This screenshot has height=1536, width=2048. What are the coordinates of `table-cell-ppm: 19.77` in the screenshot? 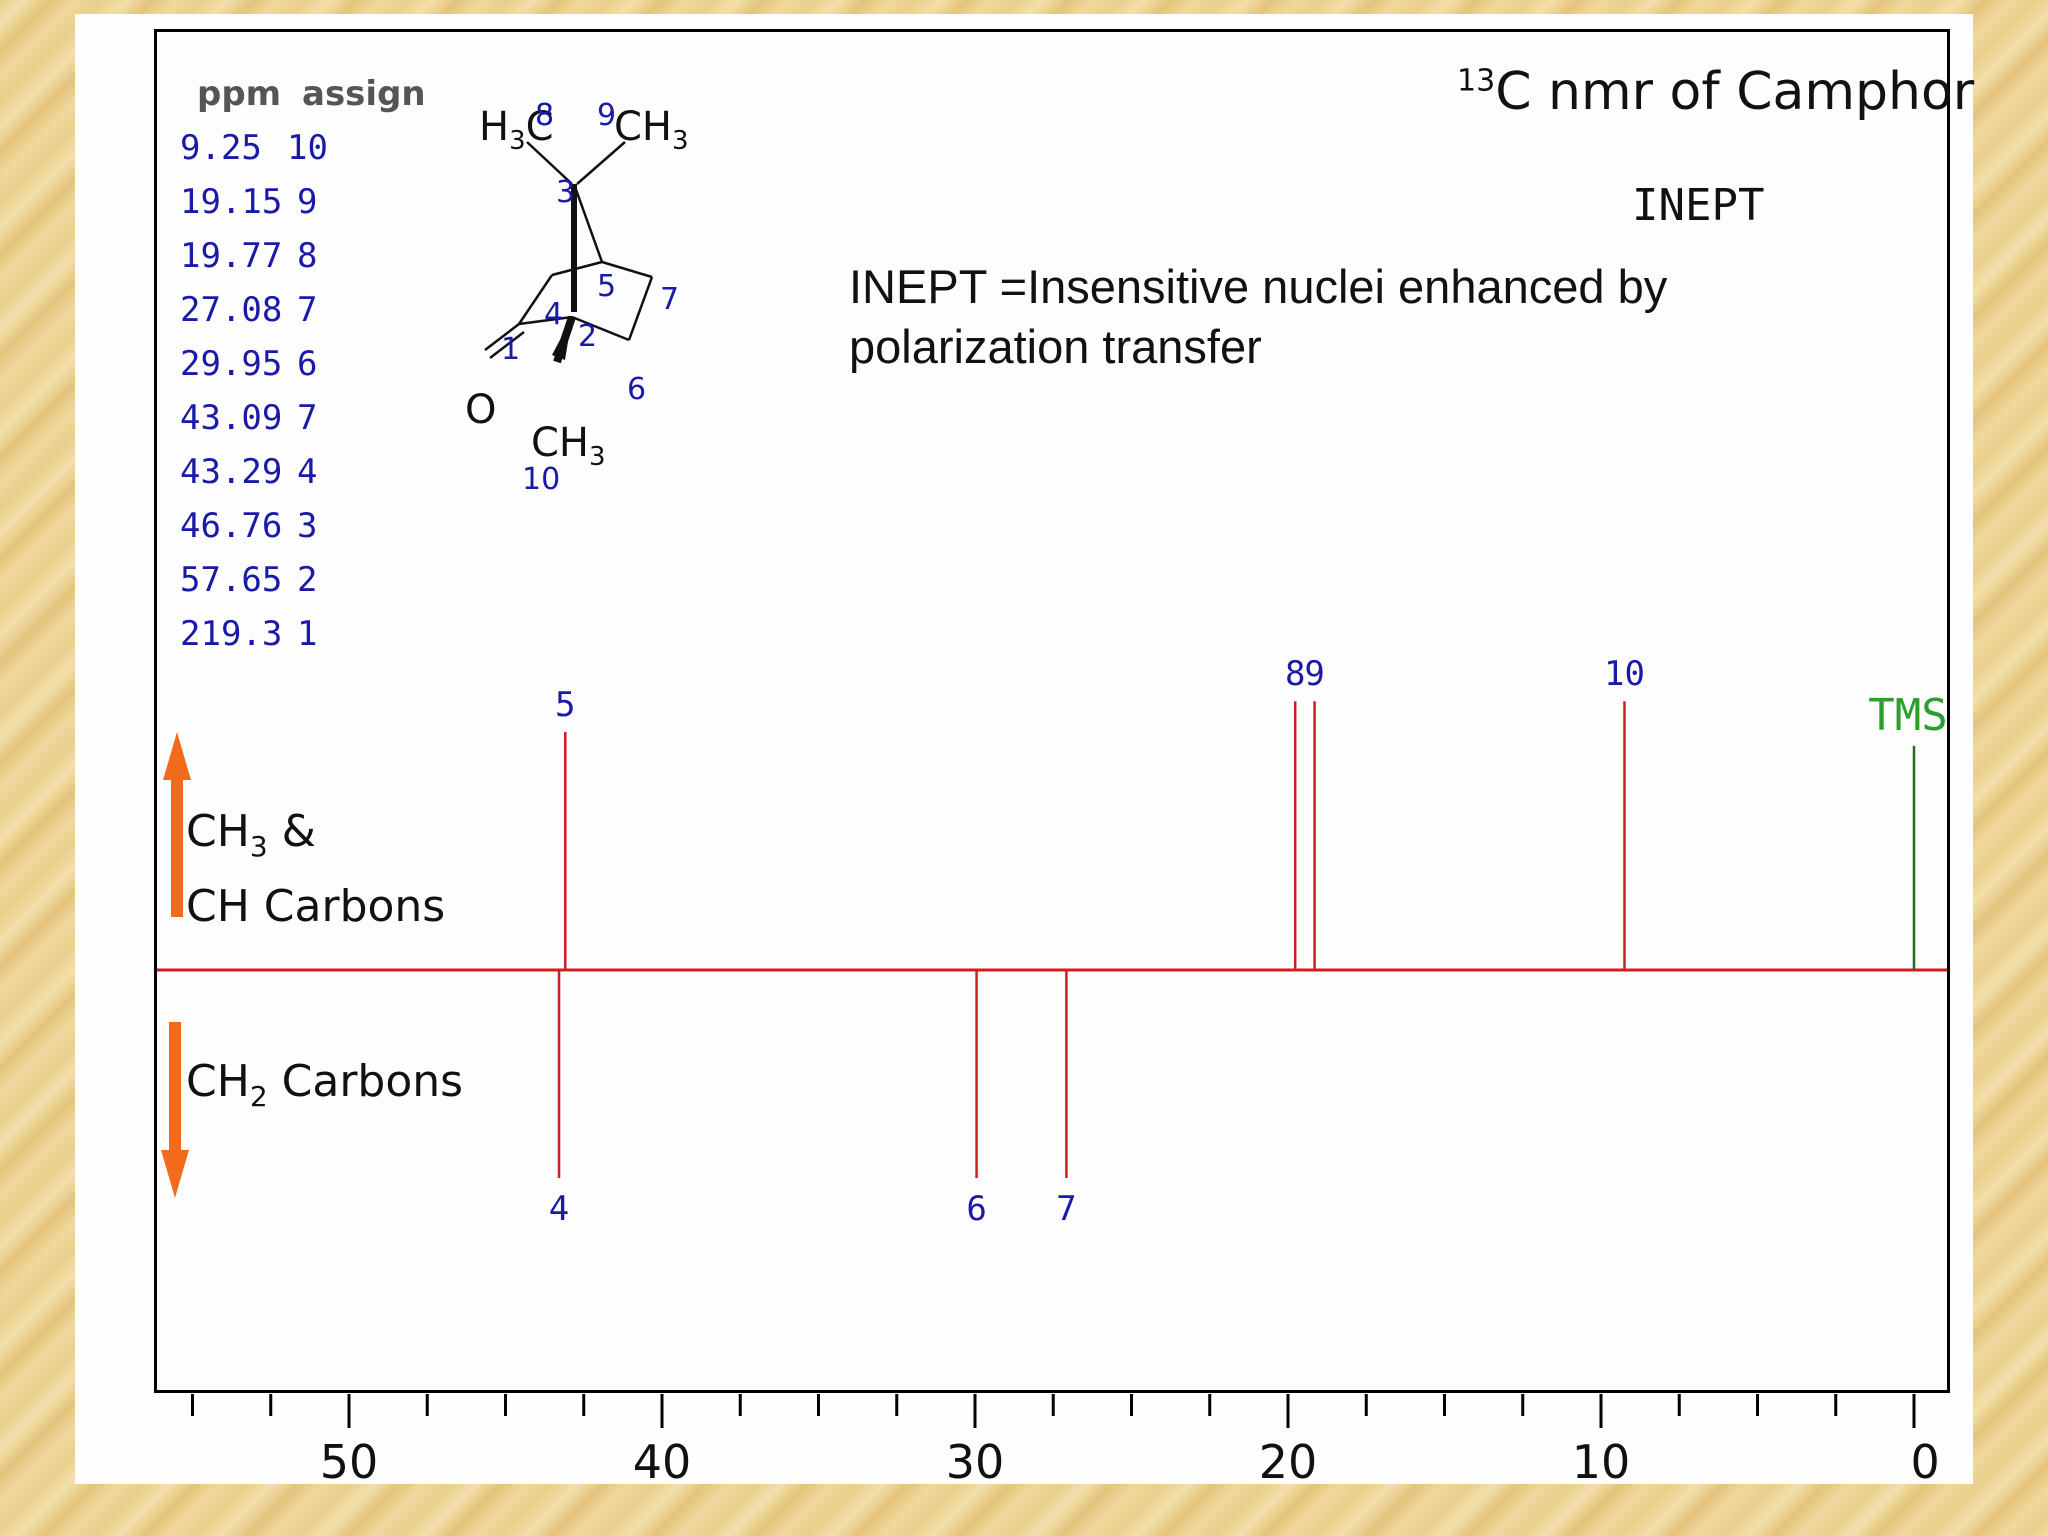 It's located at (231, 256).